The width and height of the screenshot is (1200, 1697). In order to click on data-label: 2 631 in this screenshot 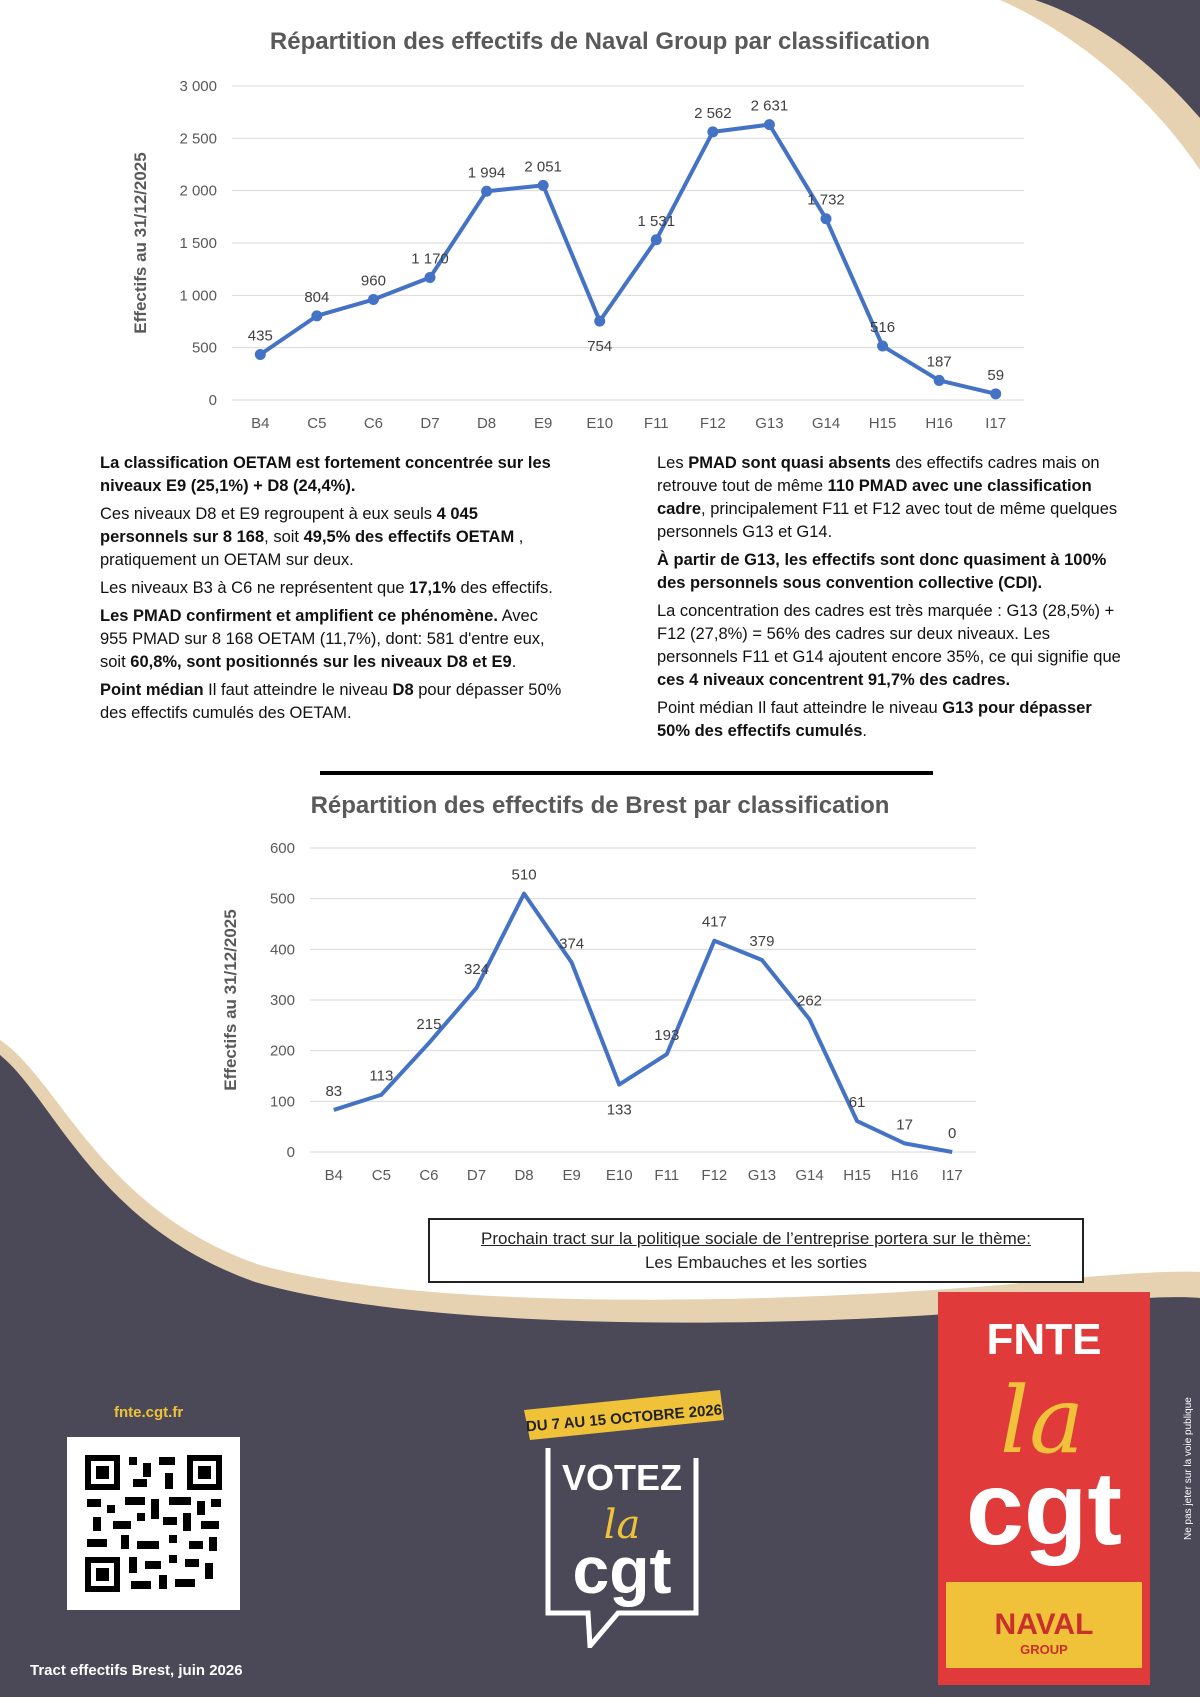, I will do `click(770, 106)`.